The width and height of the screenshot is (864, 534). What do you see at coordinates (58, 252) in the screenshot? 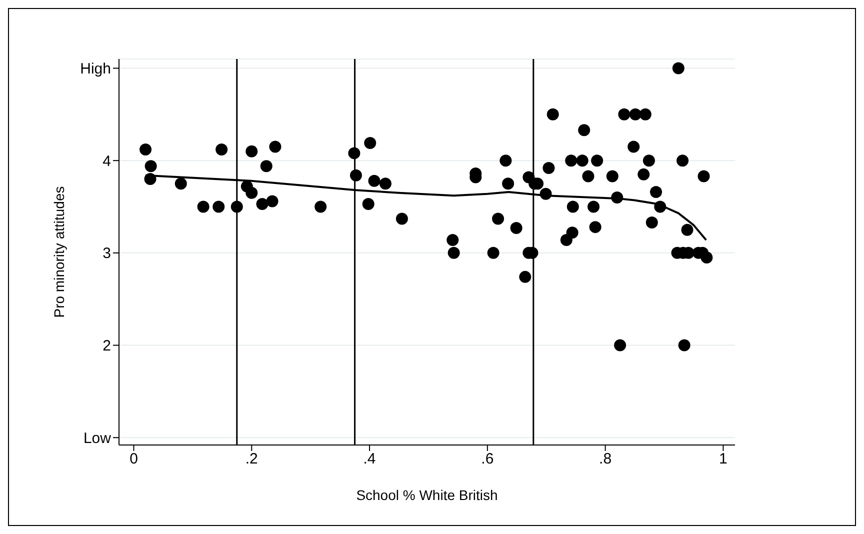
I see `y-axis-title: Pro minority attitudes` at bounding box center [58, 252].